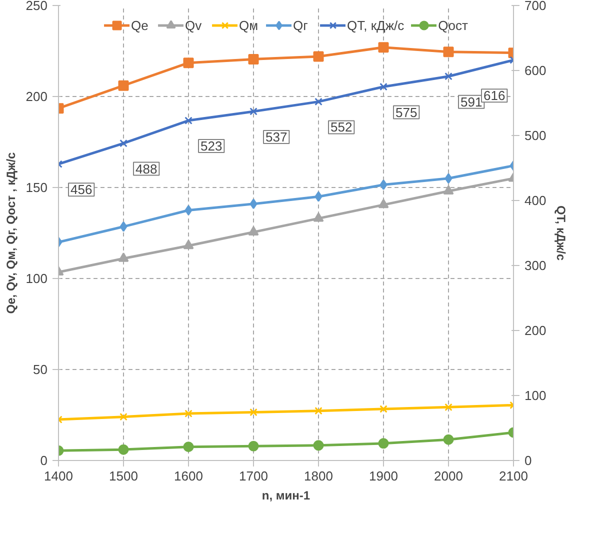  Describe the element at coordinates (194, 25) in the screenshot. I see `legend-label: Qv` at that location.